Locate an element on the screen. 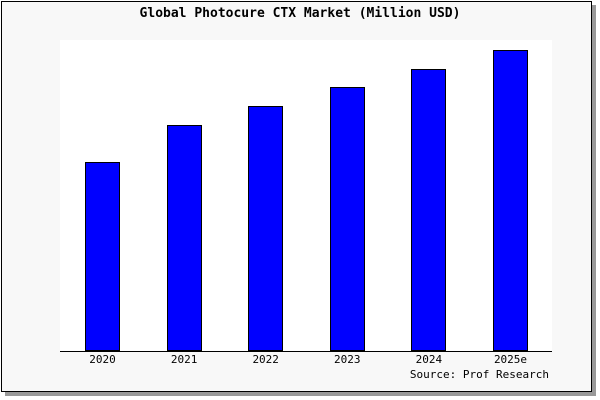  bar-2025e is located at coordinates (510, 200).